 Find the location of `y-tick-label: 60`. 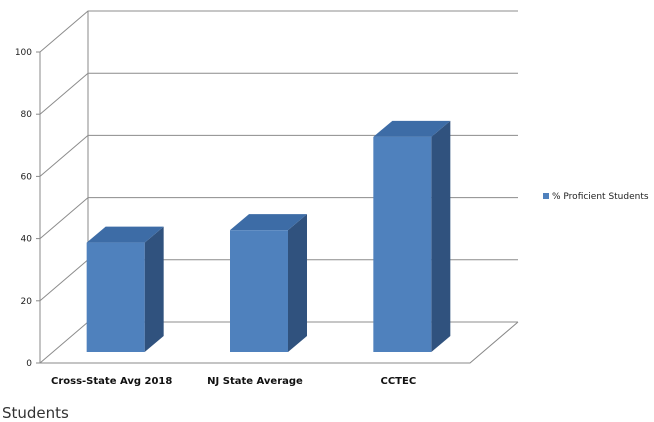

y-tick-label: 60 is located at coordinates (27, 177).